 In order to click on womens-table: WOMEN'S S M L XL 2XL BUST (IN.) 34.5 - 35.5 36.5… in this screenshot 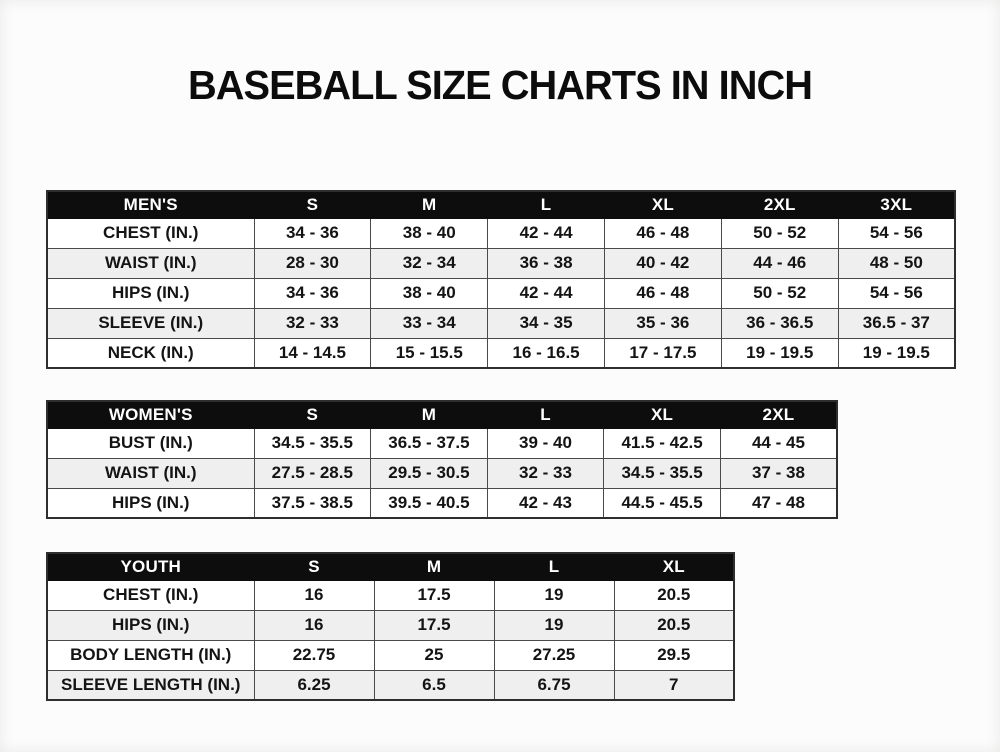, I will do `click(442, 459)`.